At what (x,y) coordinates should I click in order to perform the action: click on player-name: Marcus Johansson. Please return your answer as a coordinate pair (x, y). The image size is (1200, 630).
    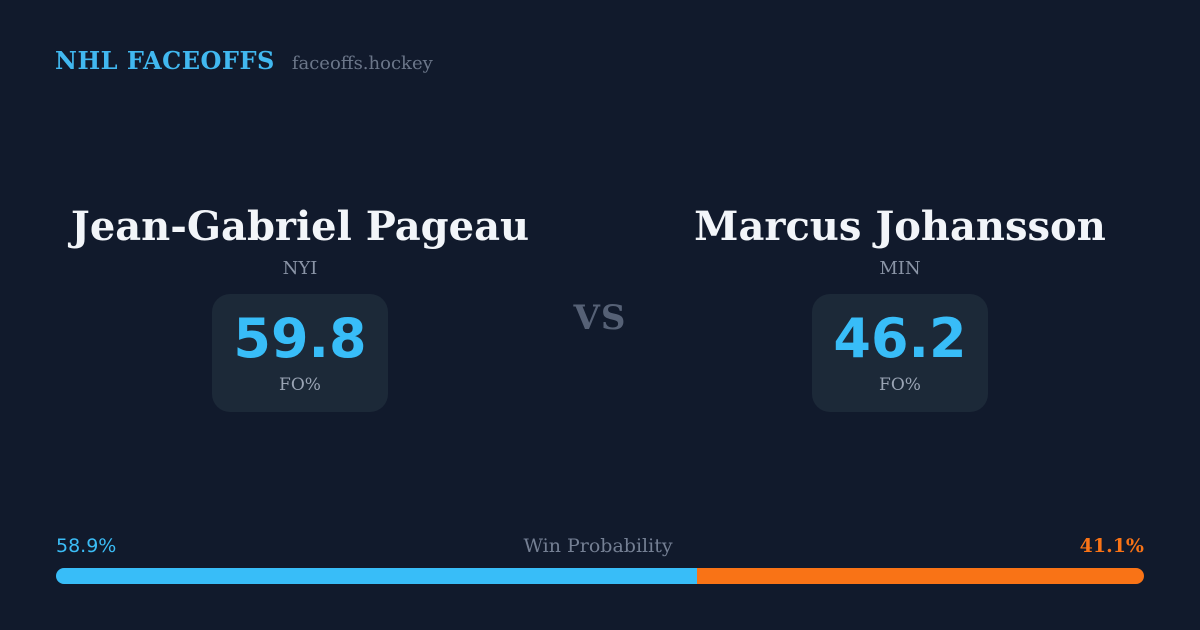
    Looking at the image, I should click on (900, 226).